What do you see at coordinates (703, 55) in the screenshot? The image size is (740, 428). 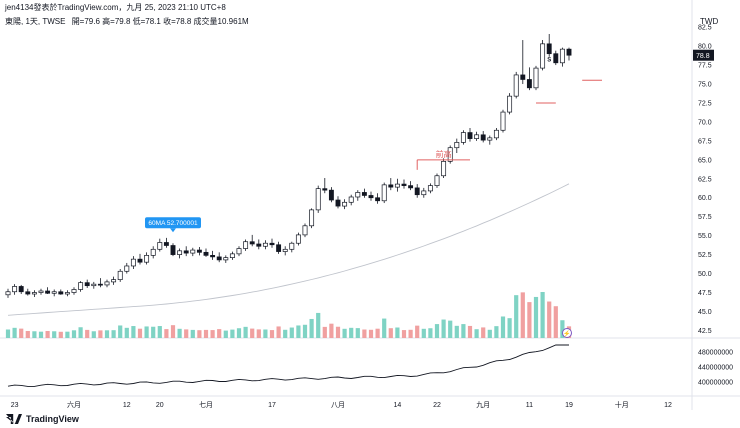 I see `last-price-badge` at bounding box center [703, 55].